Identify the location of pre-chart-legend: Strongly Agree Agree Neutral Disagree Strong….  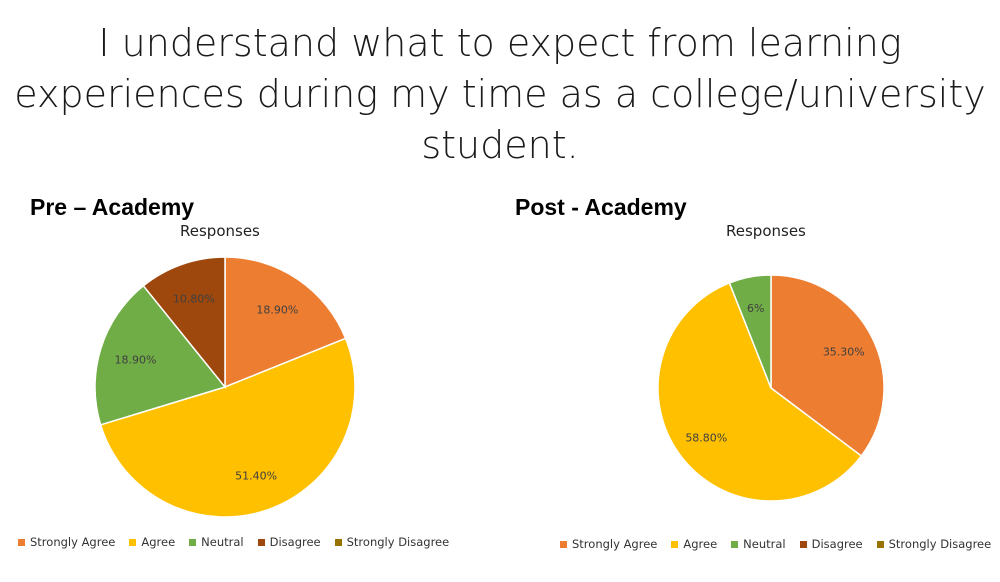
(233, 542).